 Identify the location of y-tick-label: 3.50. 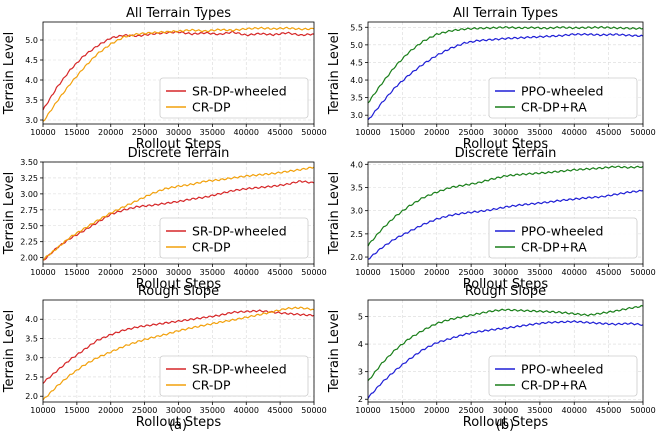
(29, 162).